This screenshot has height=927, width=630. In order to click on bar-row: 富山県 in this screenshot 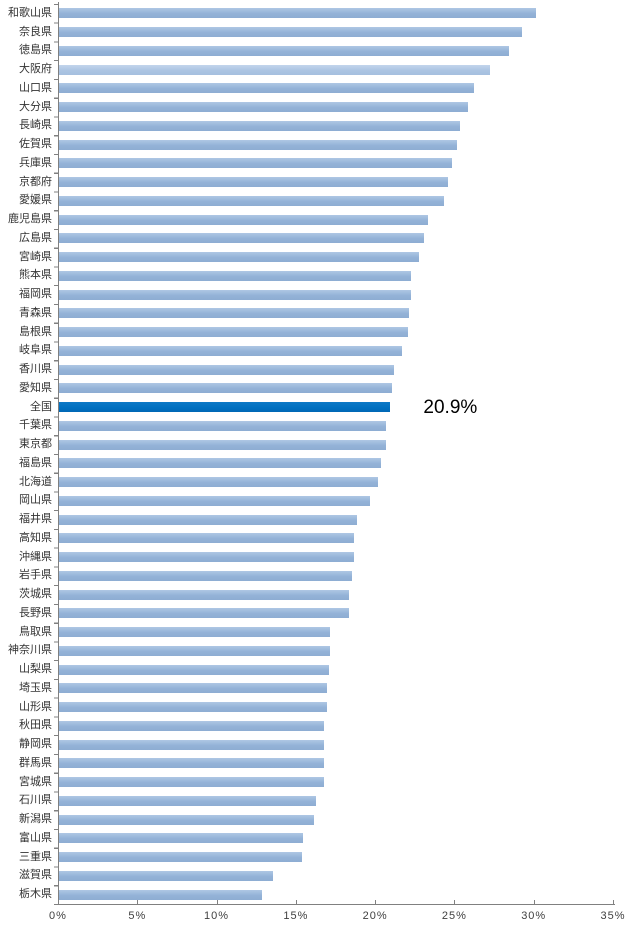, I will do `click(315, 838)`.